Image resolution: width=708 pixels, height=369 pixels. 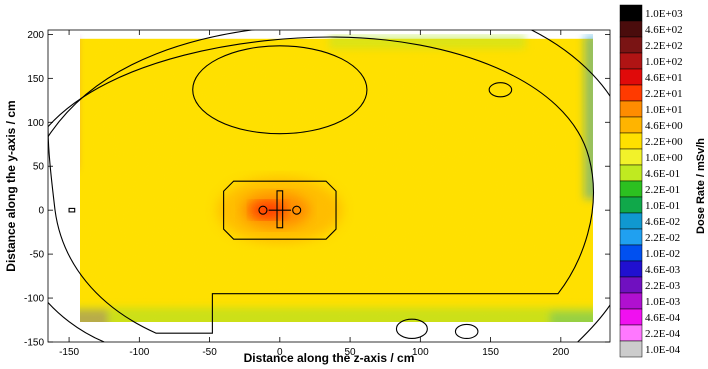 What do you see at coordinates (664, 94) in the screenshot?
I see `colorbar-level-label: 2.2E+01` at bounding box center [664, 94].